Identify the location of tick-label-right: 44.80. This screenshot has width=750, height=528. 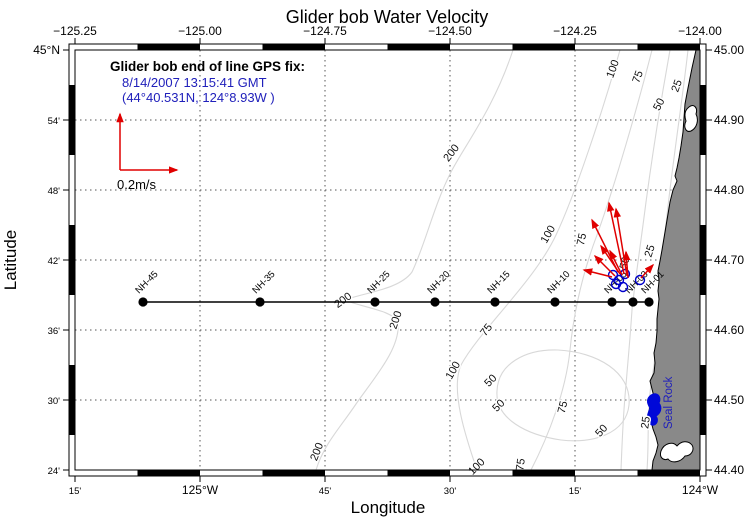
(729, 190).